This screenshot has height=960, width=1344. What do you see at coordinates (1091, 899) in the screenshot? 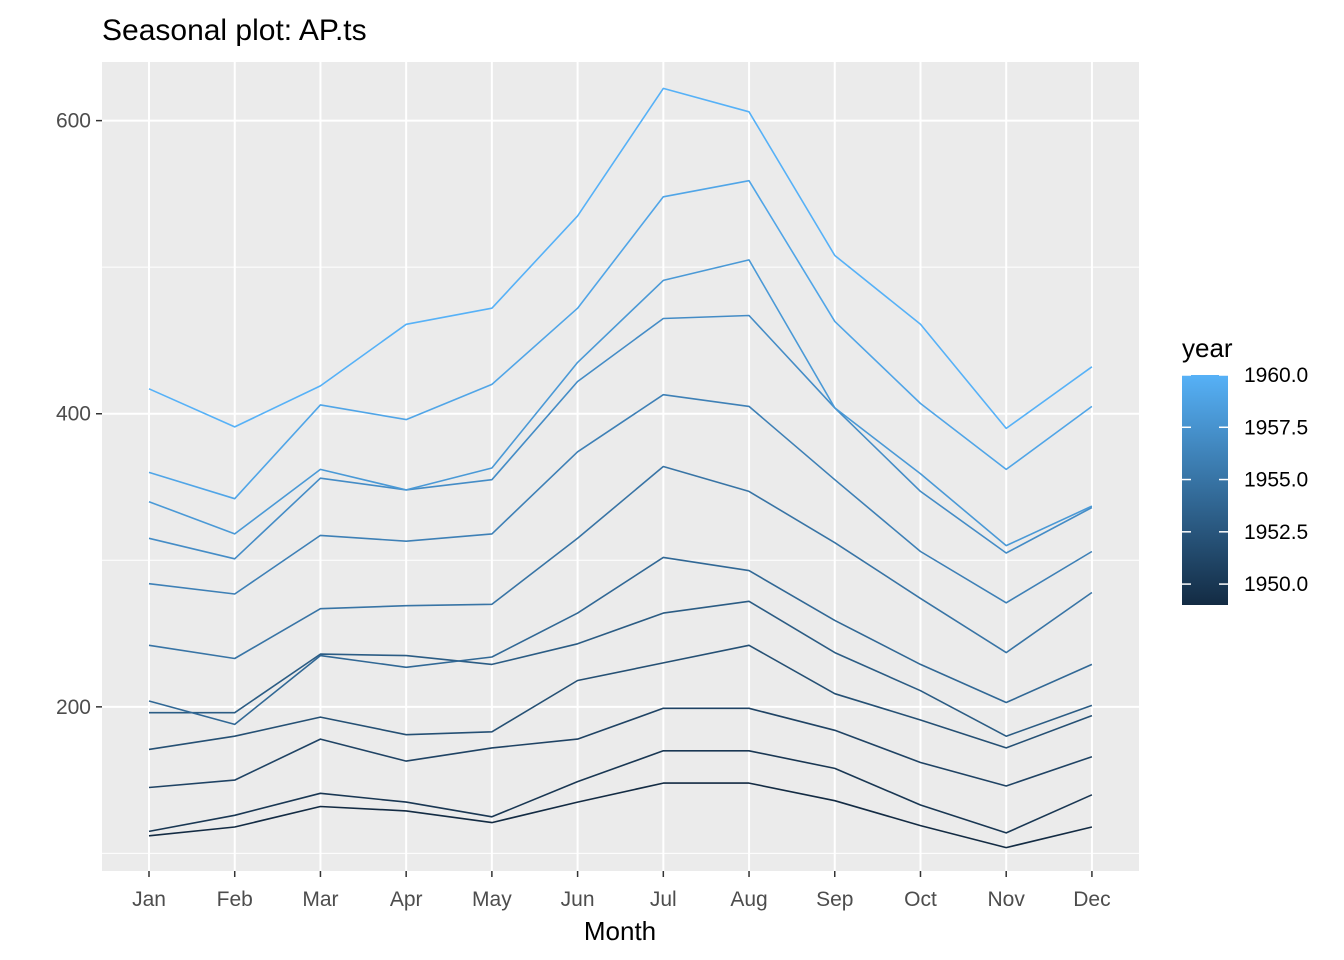
I see `x-tick-label: Dec` at bounding box center [1091, 899].